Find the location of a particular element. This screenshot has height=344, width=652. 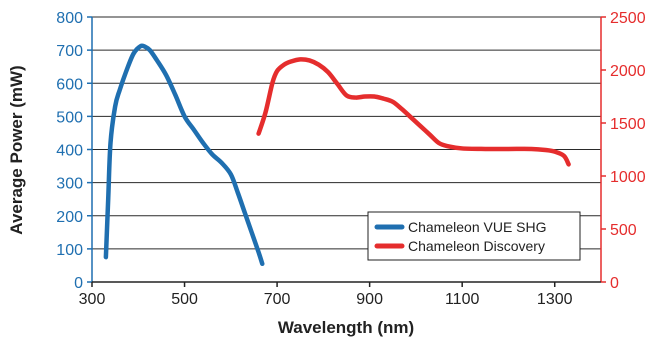

left-y-axis: 0 100 200 300 400 500 600 700 800 is located at coordinates (74, 151).